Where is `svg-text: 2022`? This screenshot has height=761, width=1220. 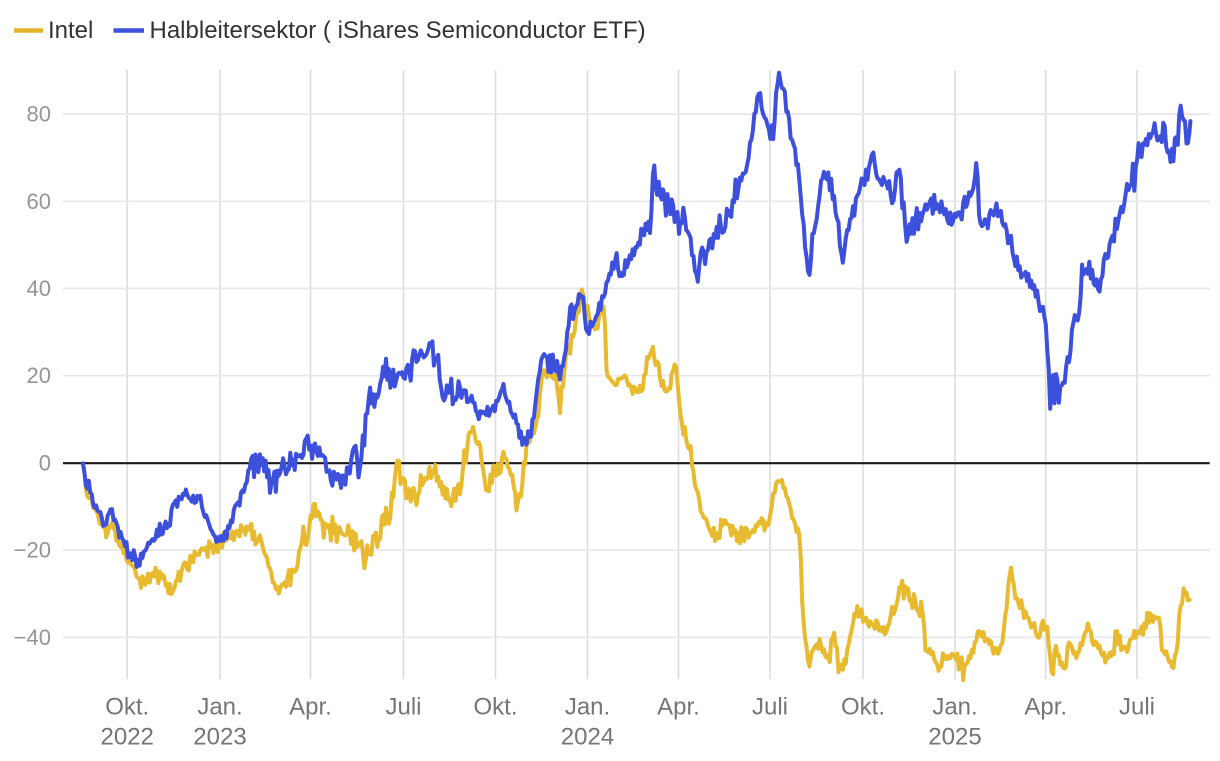
svg-text: 2022 is located at coordinates (127, 737).